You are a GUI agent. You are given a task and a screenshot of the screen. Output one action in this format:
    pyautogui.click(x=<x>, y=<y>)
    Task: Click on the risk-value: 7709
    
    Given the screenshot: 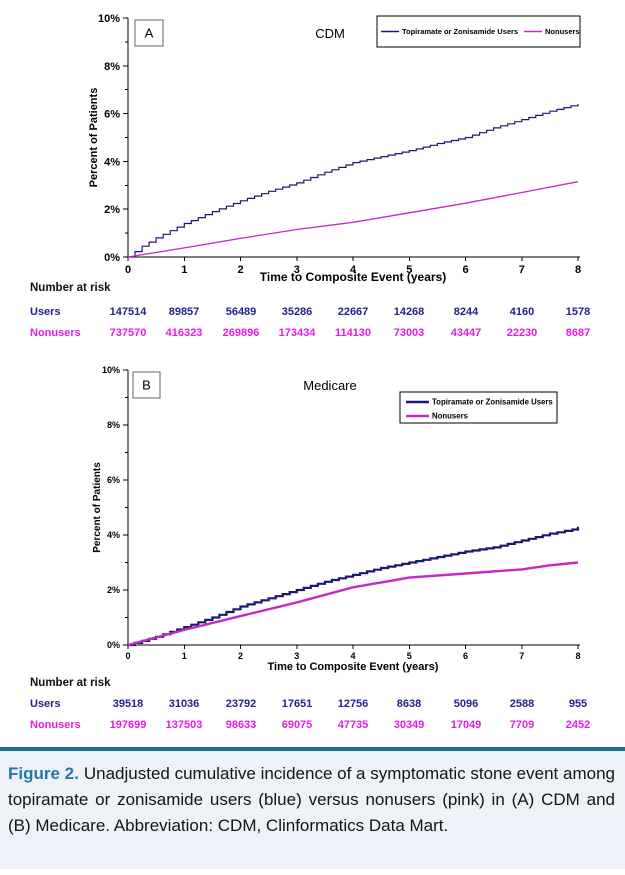 What is the action you would take?
    pyautogui.click(x=522, y=725)
    